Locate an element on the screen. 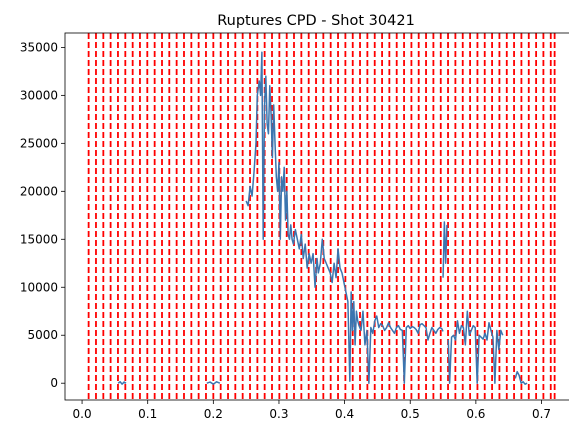  x-tick-label: 0.3 is located at coordinates (278, 414).